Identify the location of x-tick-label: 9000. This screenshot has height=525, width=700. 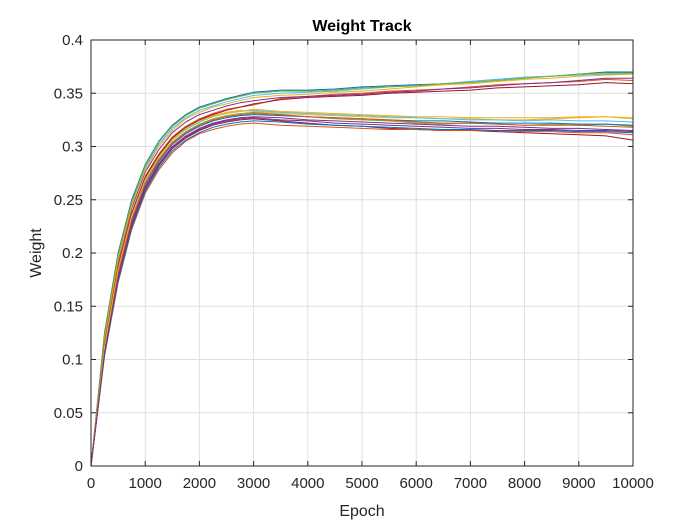
(578, 483).